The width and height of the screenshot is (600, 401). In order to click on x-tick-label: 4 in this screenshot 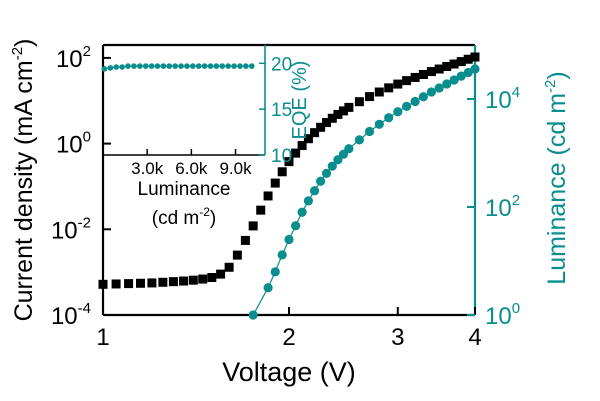, I will do `click(474, 337)`.